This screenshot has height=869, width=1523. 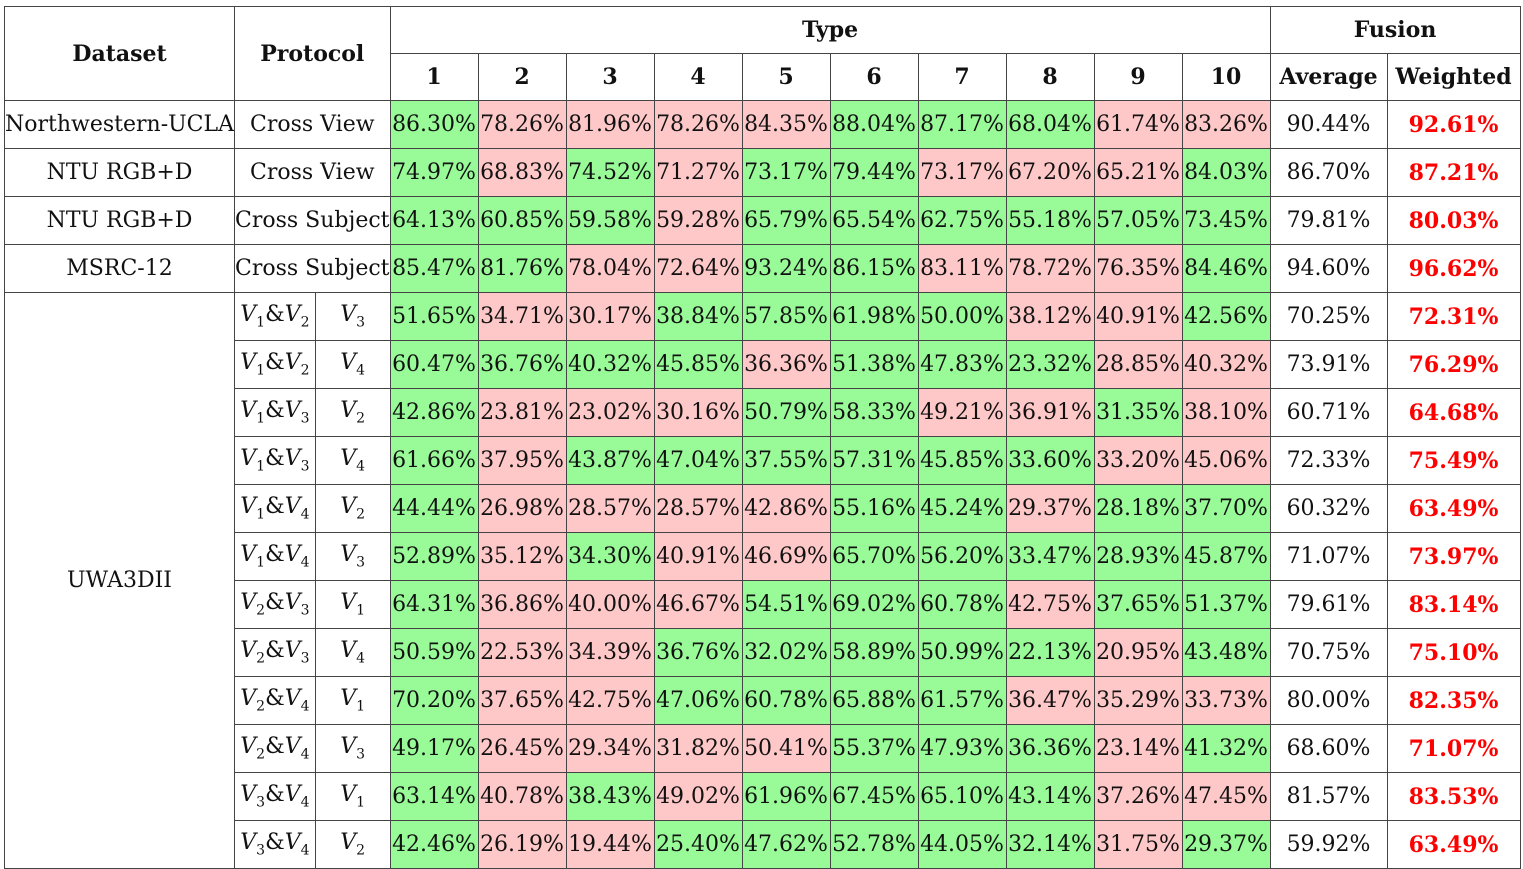 What do you see at coordinates (610, 604) in the screenshot?
I see `type-value-cell: 40.00%` at bounding box center [610, 604].